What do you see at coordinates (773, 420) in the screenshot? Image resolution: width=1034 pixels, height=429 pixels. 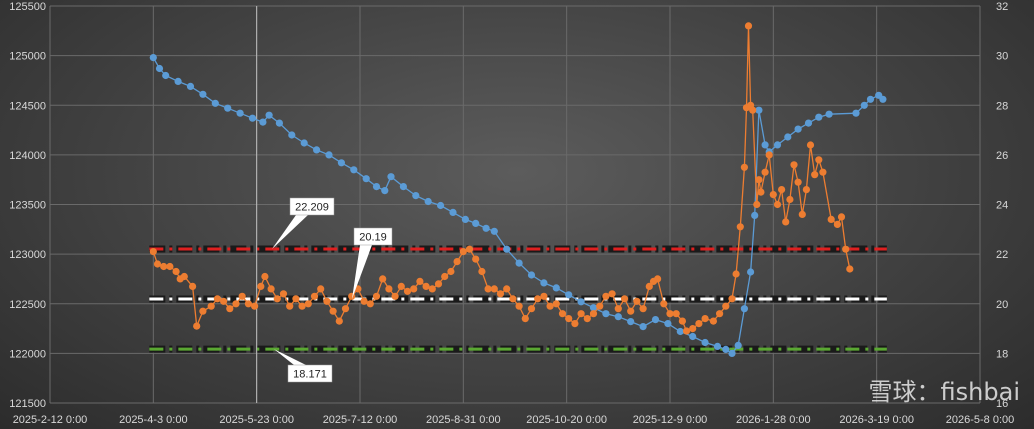 I see `x-tick-label: 2026-1-28 0:00` at bounding box center [773, 420].